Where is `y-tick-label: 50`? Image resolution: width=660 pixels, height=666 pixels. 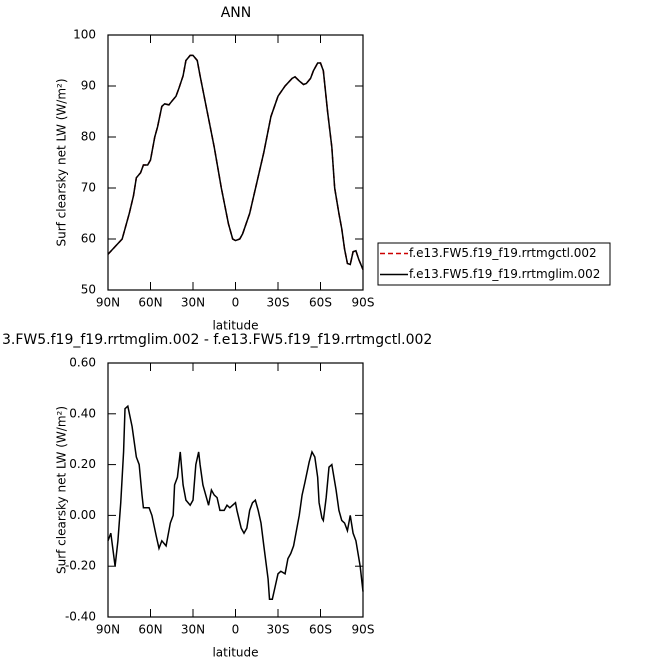
y-tick-label: 50 is located at coordinates (88, 290).